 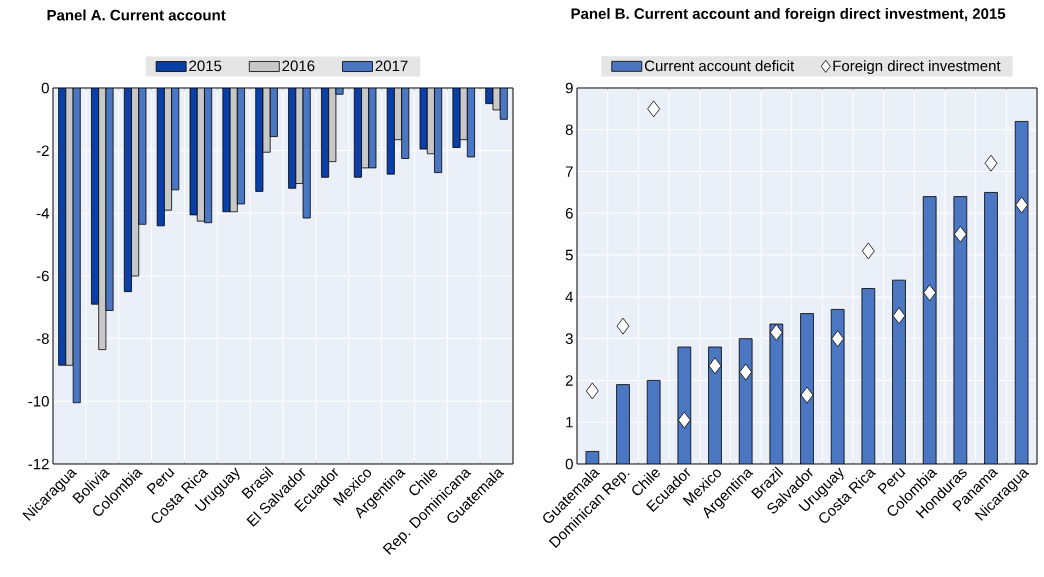 What do you see at coordinates (569, 88) in the screenshot?
I see `y-tick-label: 9` at bounding box center [569, 88].